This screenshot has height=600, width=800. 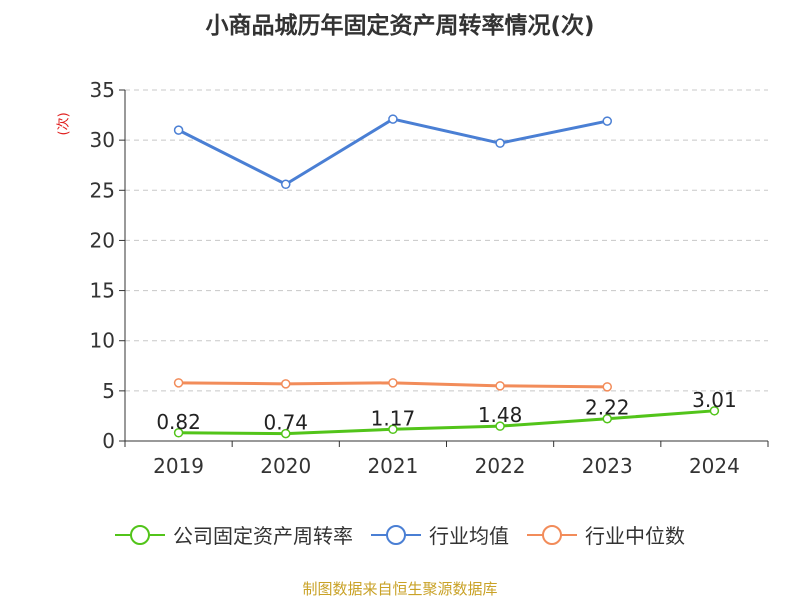 I want to click on legend-label: 行业均值, so click(x=469, y=536).